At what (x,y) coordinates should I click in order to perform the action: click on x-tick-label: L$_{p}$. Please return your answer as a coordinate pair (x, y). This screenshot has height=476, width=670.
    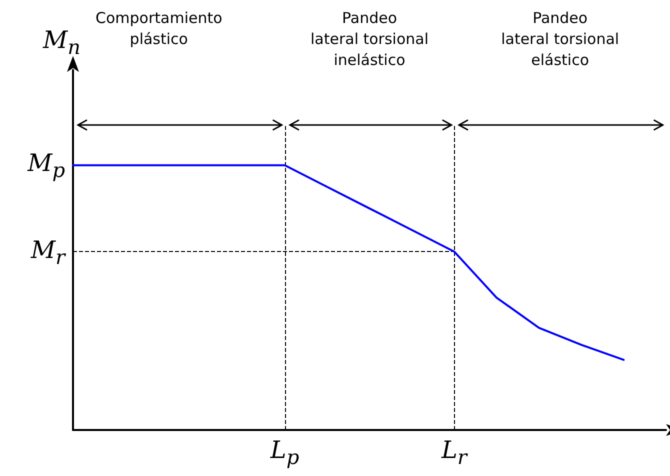
    Looking at the image, I should click on (285, 453).